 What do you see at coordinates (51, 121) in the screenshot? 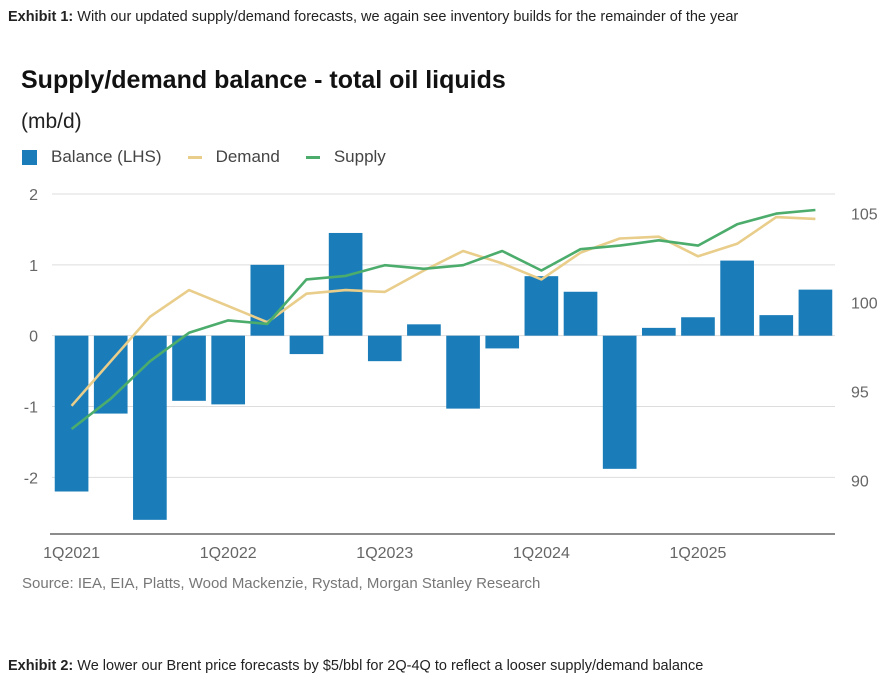
I see `chart-unit: (mb/d)` at bounding box center [51, 121].